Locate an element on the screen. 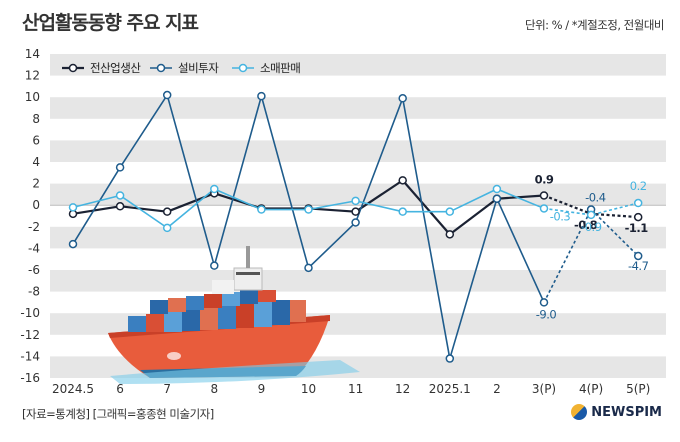  data-labels: 0.9 -0.8 -1.1 -9.0 -0.4 -4.7 -0.3 -0.9 0.2 is located at coordinates (592, 246).